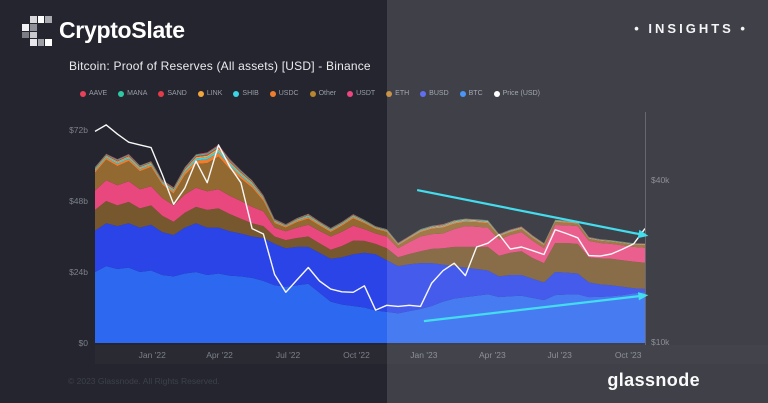 This screenshot has height=403, width=768. I want to click on legend-label: USDC, so click(288, 93).